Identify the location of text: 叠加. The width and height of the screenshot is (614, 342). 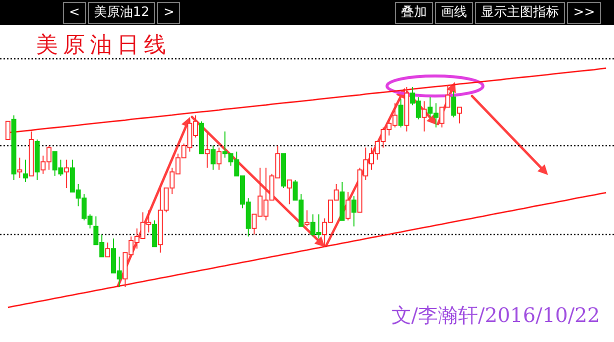
(414, 13).